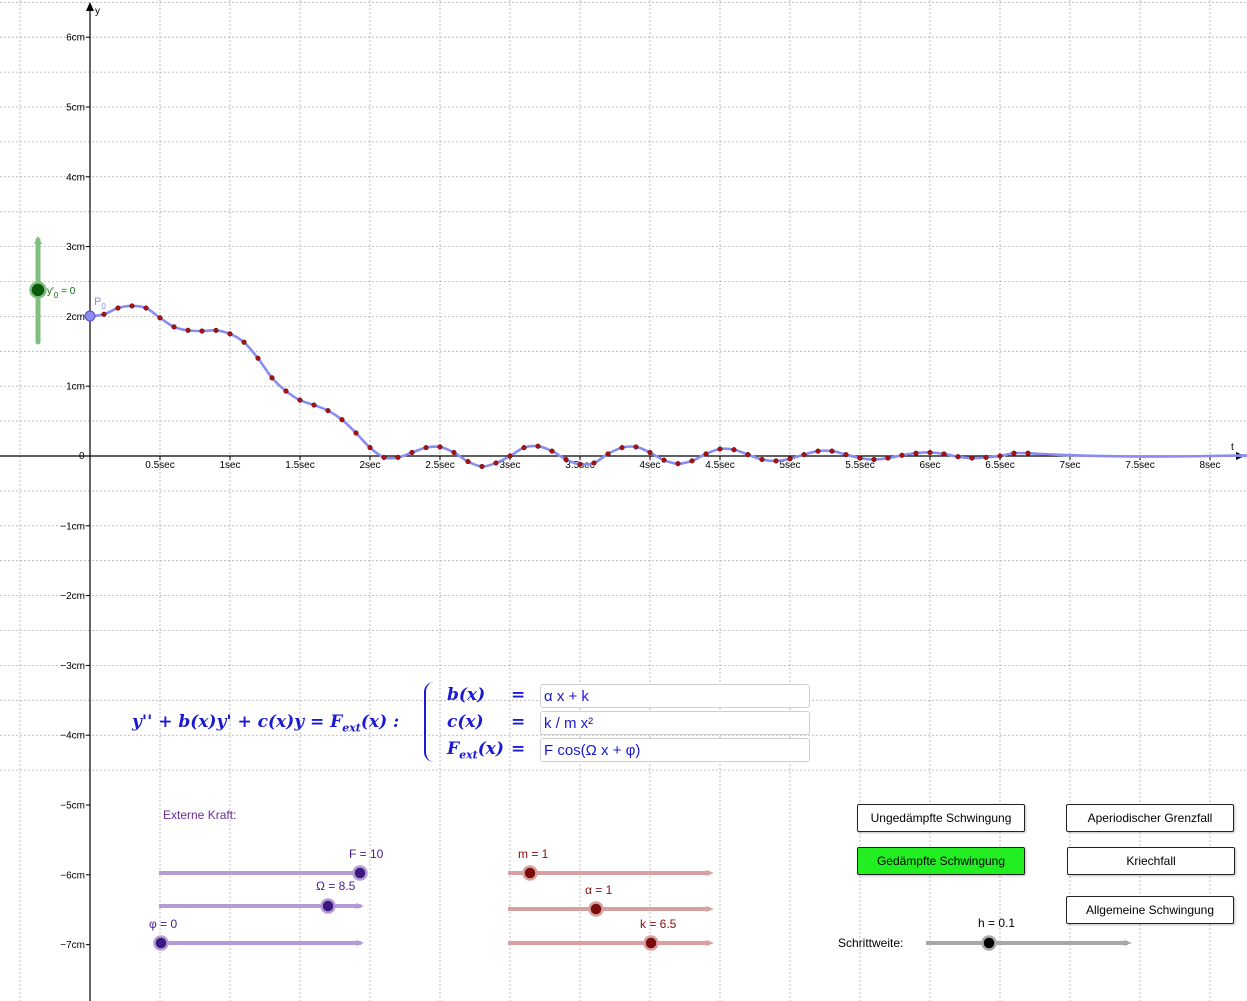 The height and width of the screenshot is (1001, 1247). Describe the element at coordinates (328, 906) in the screenshot. I see `slider-omega-handle` at that location.